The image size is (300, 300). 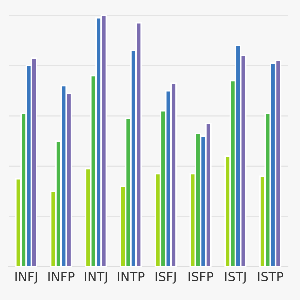 I want to click on x-tick-label: INTP, so click(x=131, y=277).